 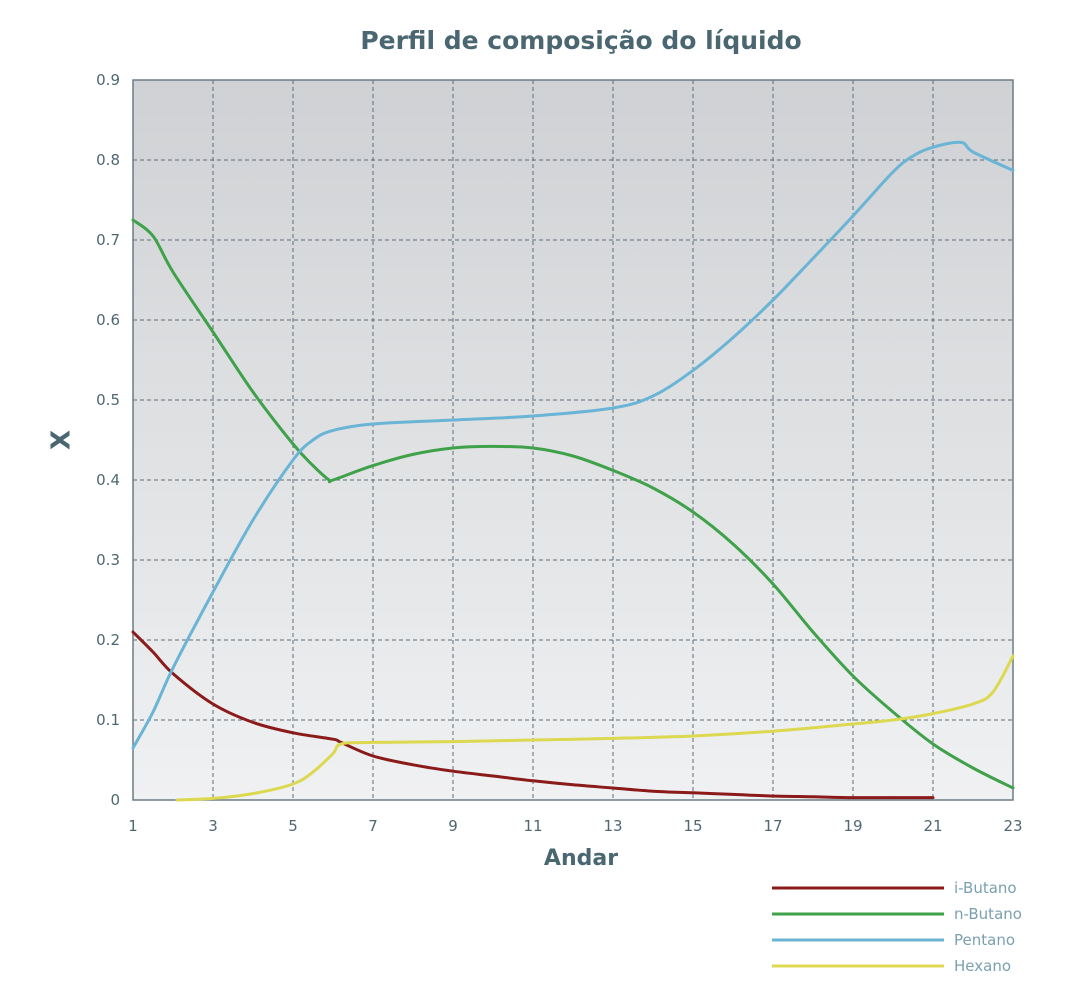 I want to click on series-line-hexano, so click(x=595, y=728).